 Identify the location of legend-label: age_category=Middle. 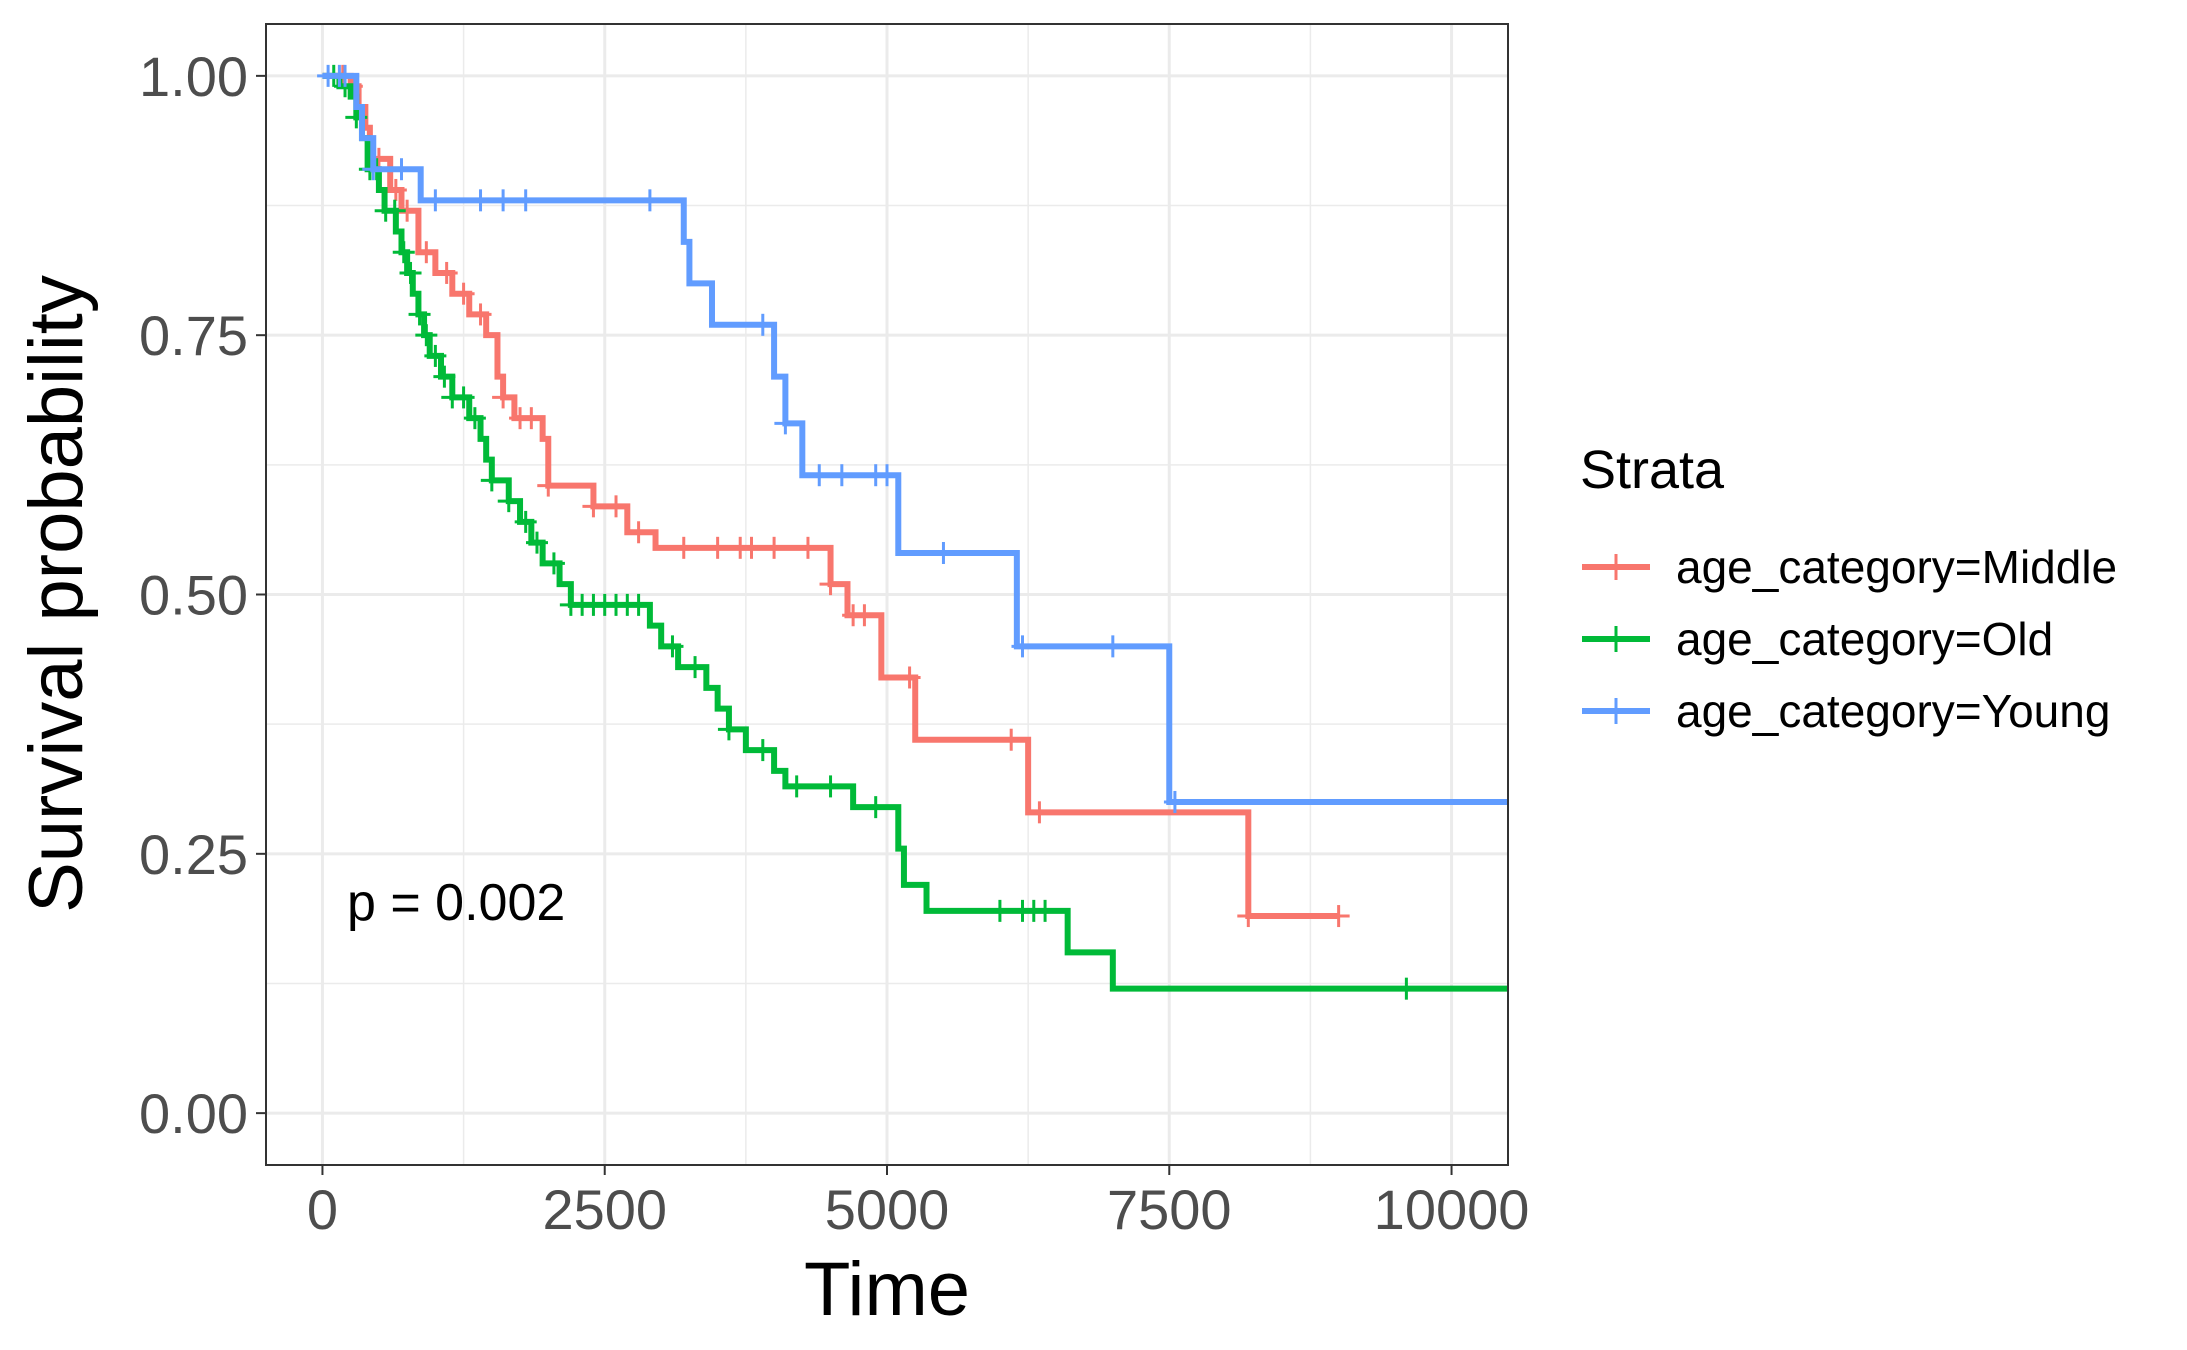
(1896, 567).